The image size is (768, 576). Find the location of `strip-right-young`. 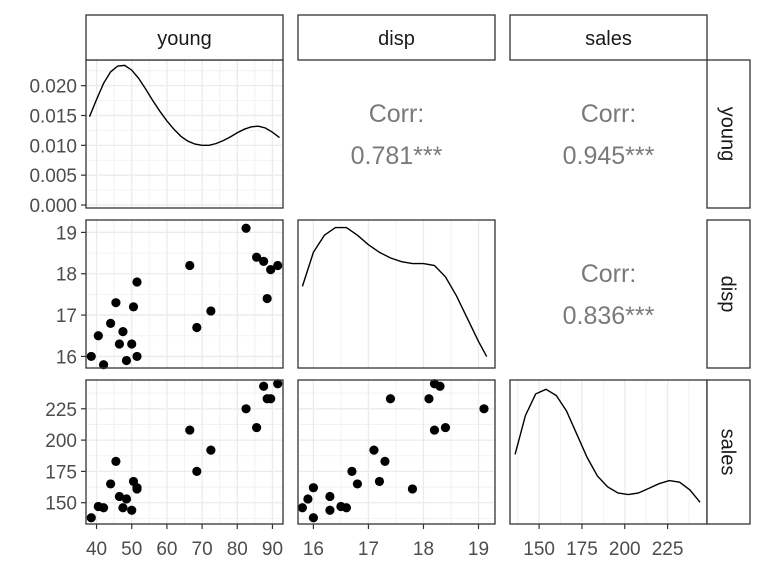

strip-right-young is located at coordinates (728, 134).